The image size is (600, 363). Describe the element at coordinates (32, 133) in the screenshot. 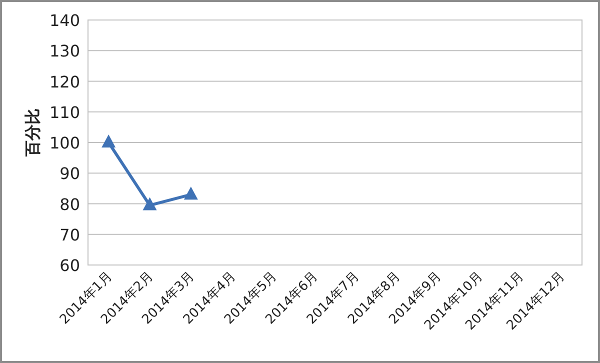

I see `y-axis-title: 百分比` at that location.